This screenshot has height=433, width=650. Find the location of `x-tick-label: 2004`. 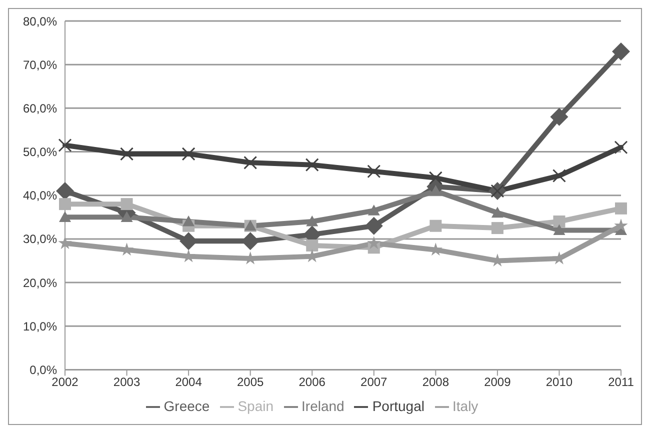

x-tick-label: 2004 is located at coordinates (188, 382).